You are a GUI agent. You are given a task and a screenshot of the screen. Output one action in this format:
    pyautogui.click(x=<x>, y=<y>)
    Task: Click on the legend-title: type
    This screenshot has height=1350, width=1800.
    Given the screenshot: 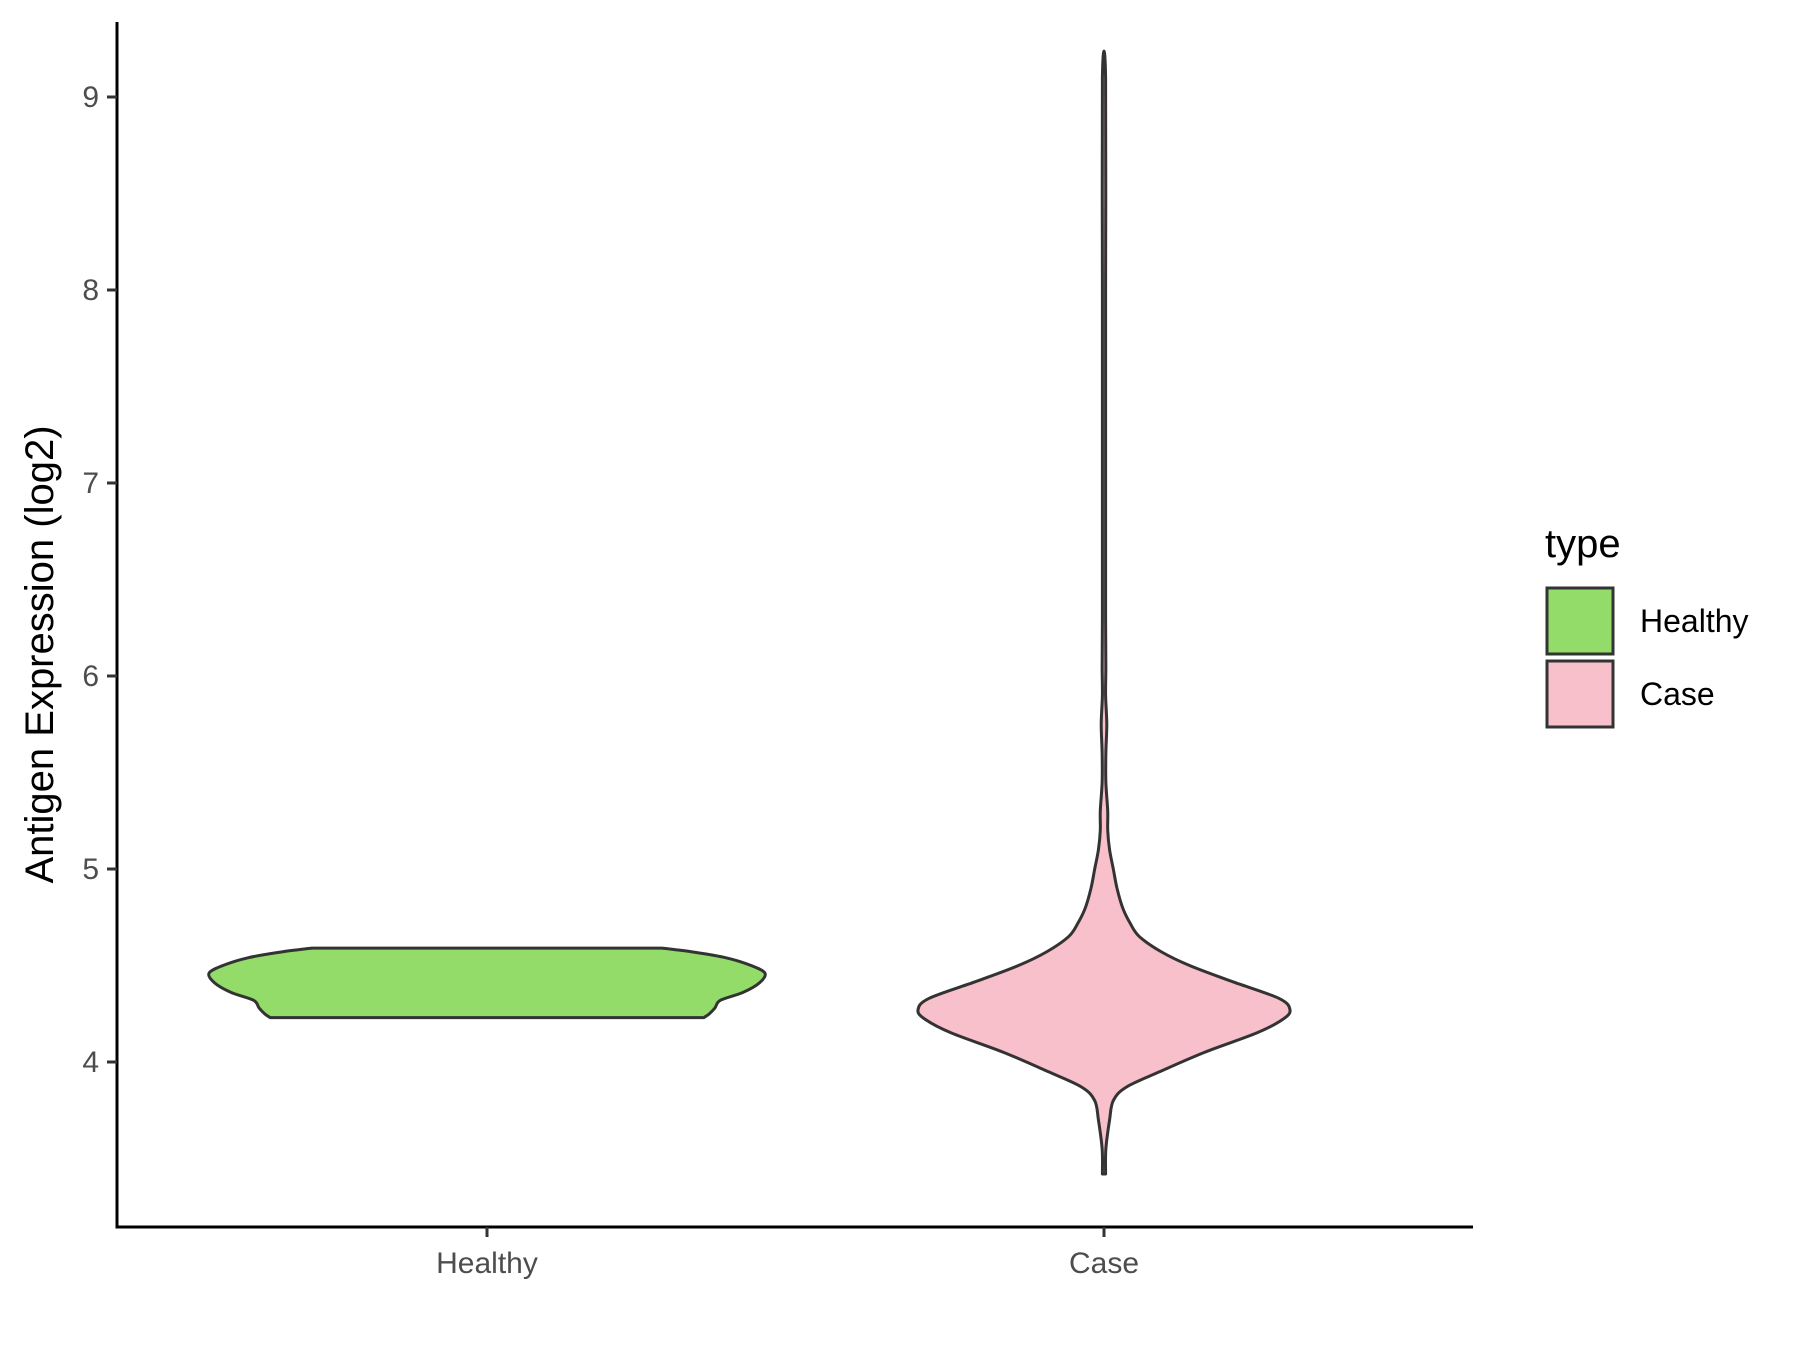 What is the action you would take?
    pyautogui.click(x=1583, y=544)
    